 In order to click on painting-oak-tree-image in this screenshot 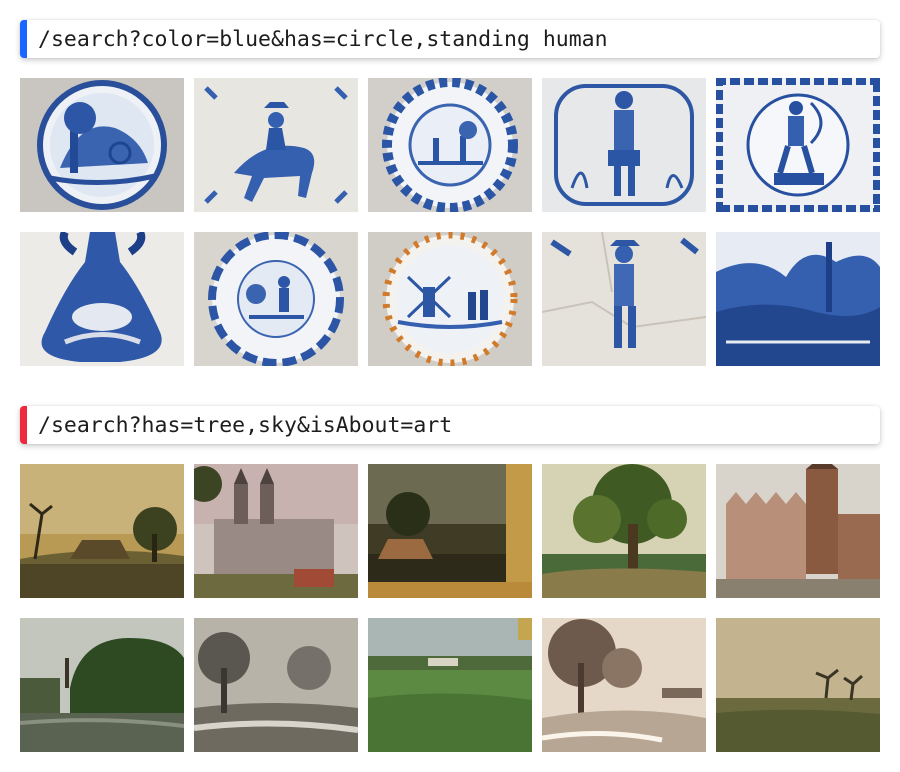, I will do `click(624, 531)`.